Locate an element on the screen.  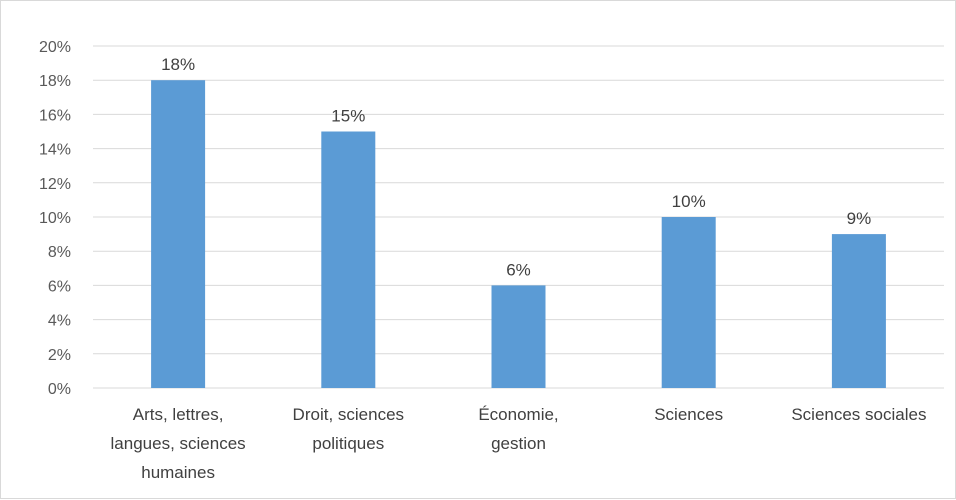
y-tick-label: 18% is located at coordinates (55, 81).